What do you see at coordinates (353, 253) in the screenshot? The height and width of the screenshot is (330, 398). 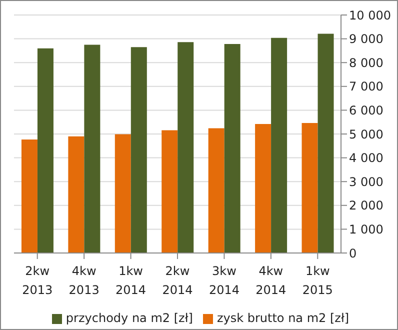 I see `y-tick-label: 0` at bounding box center [353, 253].